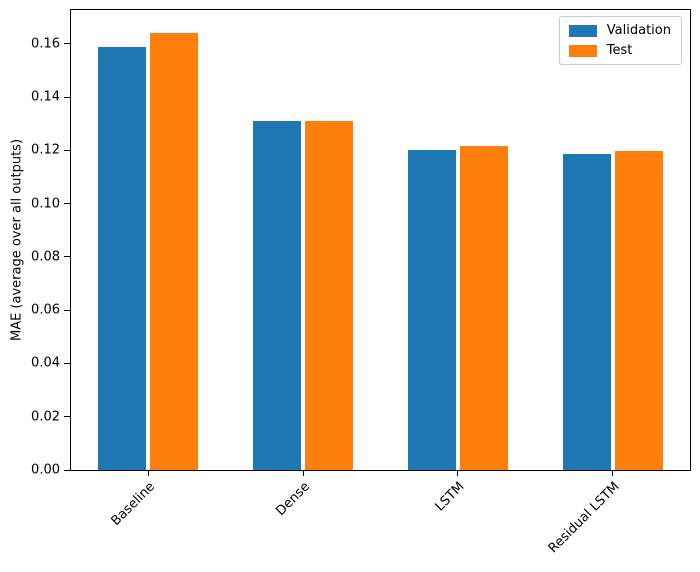  Describe the element at coordinates (450, 497) in the screenshot. I see `x-tick-label-lstm: LSTM` at that location.